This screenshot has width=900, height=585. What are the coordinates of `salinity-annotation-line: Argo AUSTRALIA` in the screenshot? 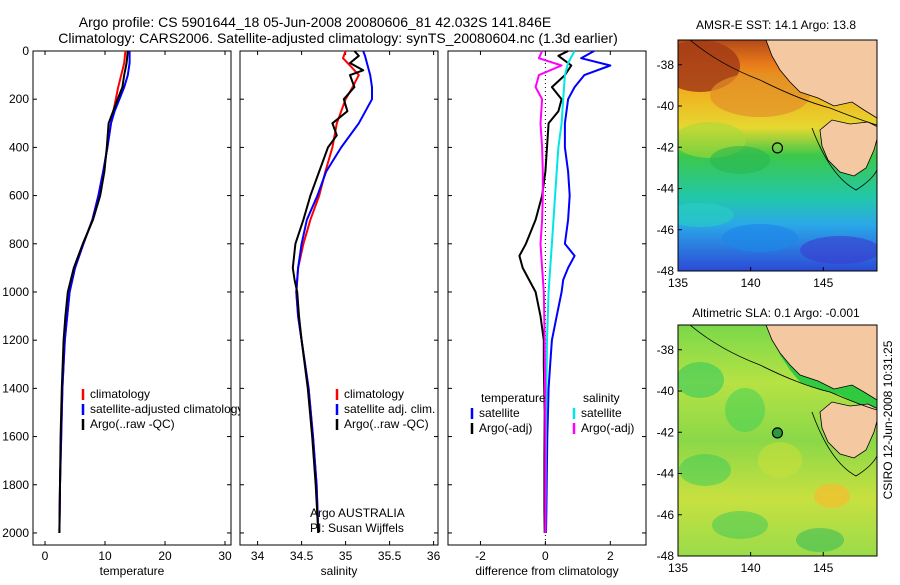 It's located at (357, 513).